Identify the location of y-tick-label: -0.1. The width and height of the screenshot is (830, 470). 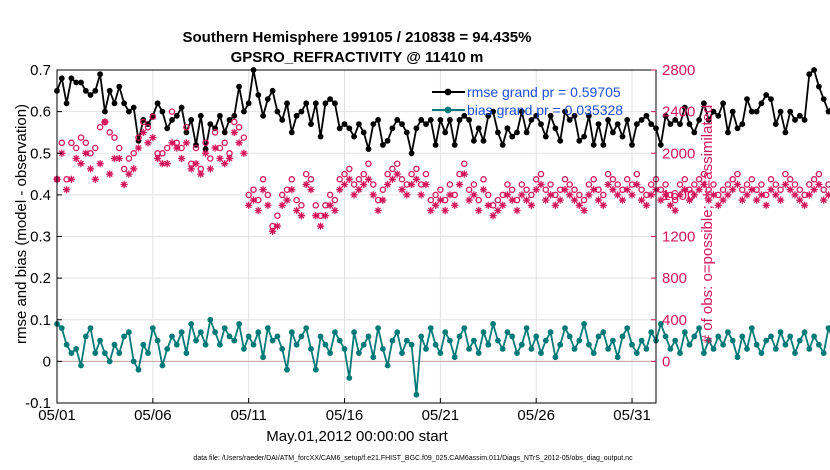
(38, 403).